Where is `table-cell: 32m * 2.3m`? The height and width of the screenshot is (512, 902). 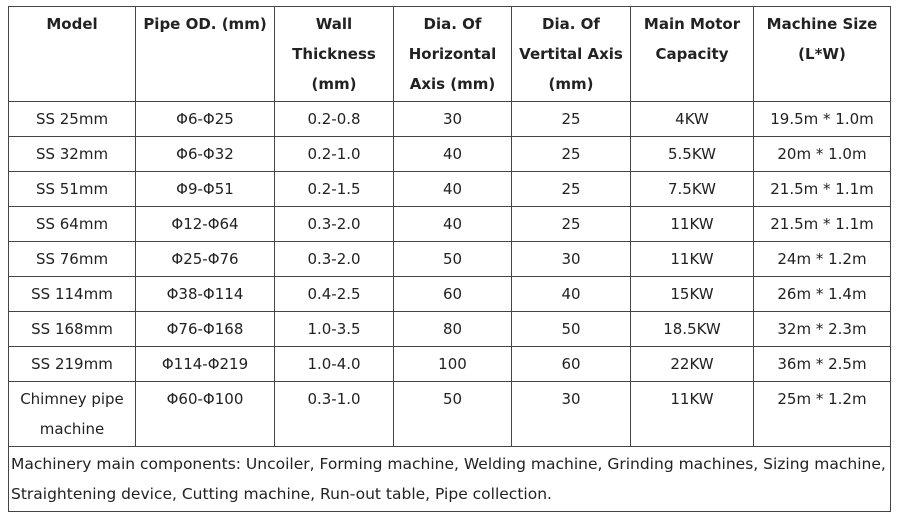 table-cell: 32m * 2.3m is located at coordinates (822, 329).